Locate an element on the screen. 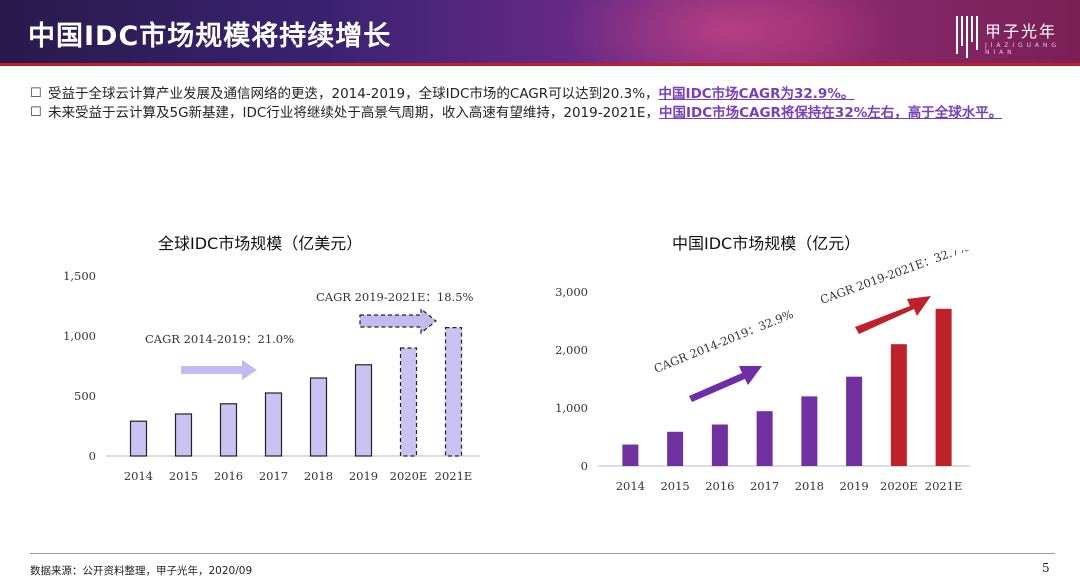  cagr-annotation-actual: CAGR 2014-2019：21.0% is located at coordinates (219, 339).